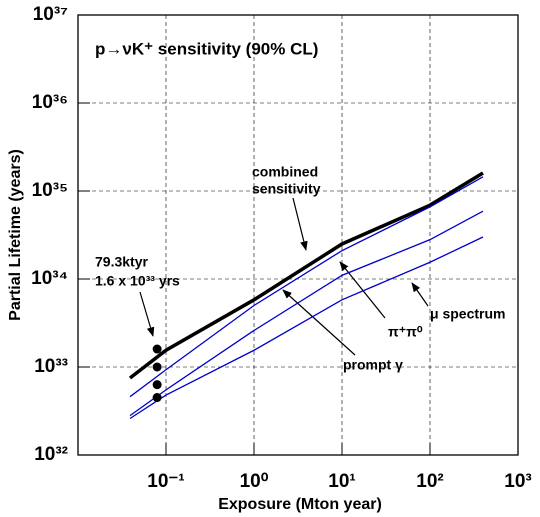 The height and width of the screenshot is (517, 540). I want to click on y-tick-label: 10³⁵, so click(50, 190).